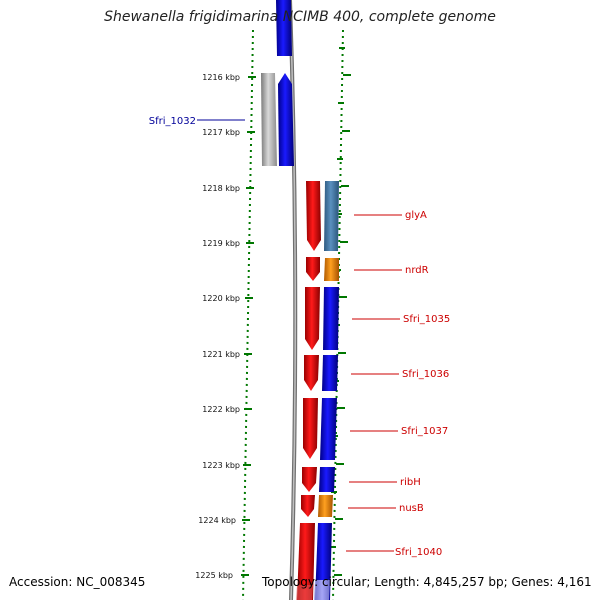 This screenshot has height=600, width=600. Describe the element at coordinates (221, 188) in the screenshot. I see `tick-label: 1218 kbp` at that location.